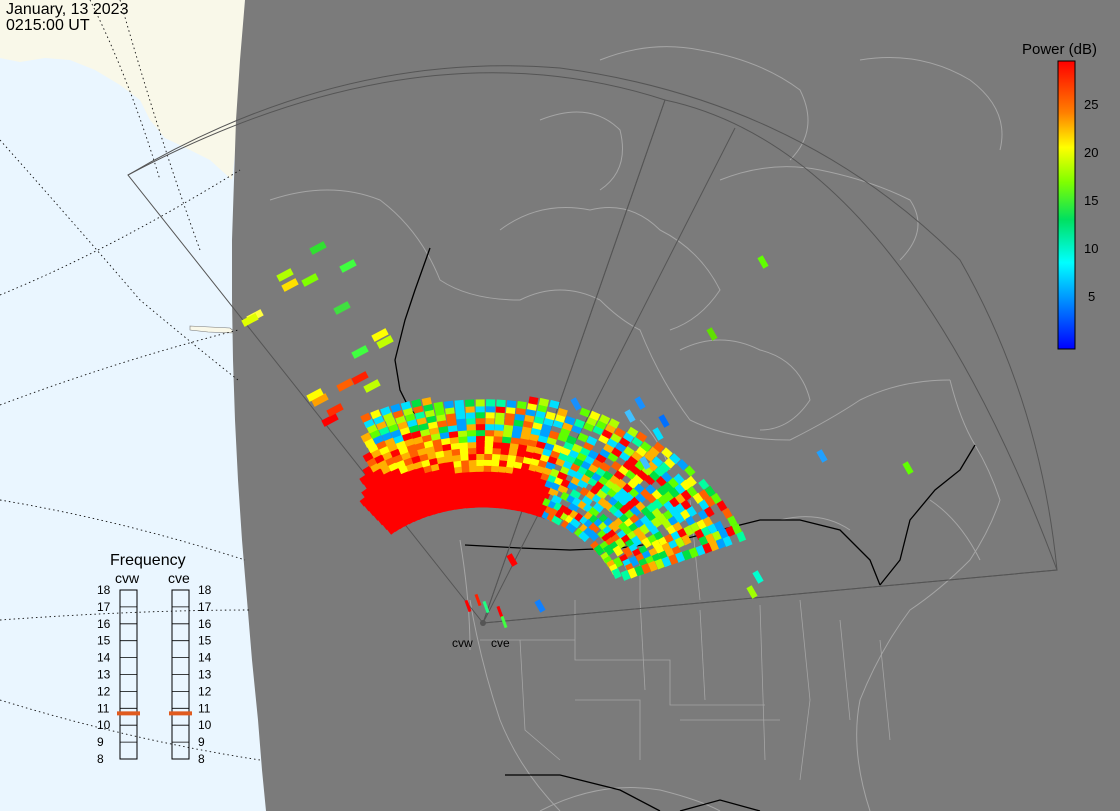 Image resolution: width=1120 pixels, height=811 pixels. Describe the element at coordinates (148, 560) in the screenshot. I see `frequency-title: Frequency` at that location.